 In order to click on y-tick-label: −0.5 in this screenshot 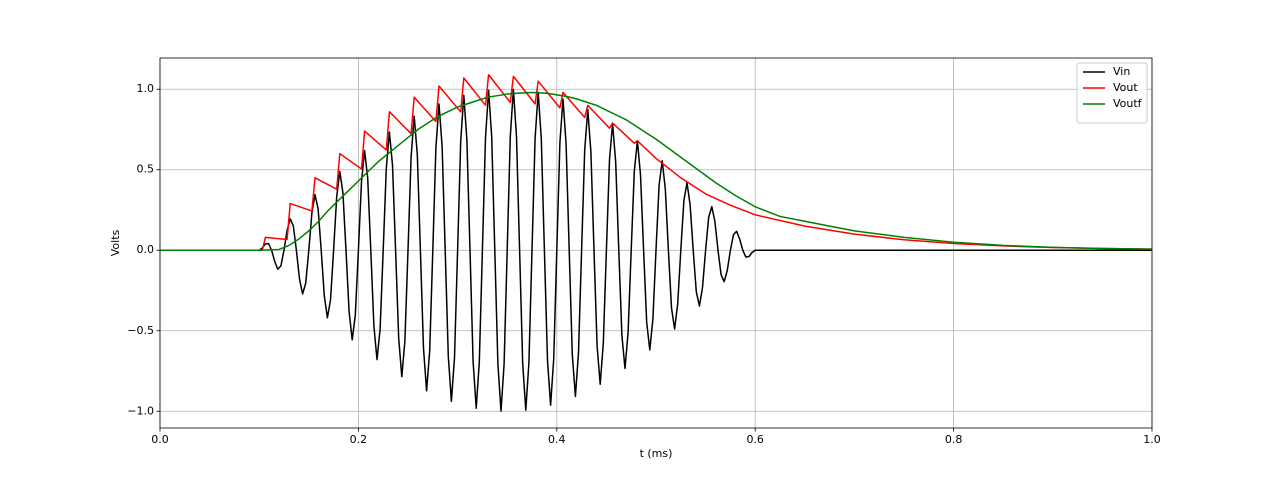, I will do `click(140, 330)`.